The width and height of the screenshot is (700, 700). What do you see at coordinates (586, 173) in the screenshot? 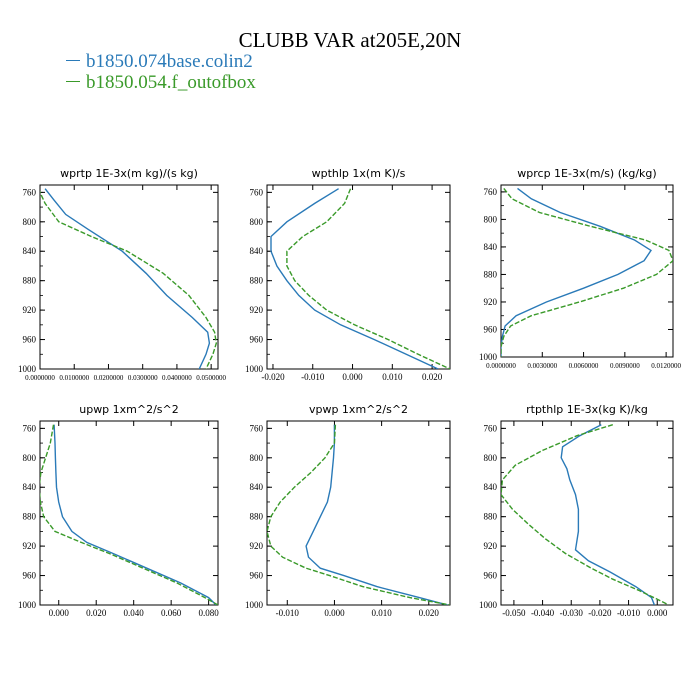
I see `panel-title: wprcp 1E-3x(m/s) (kg/kg)` at bounding box center [586, 173].